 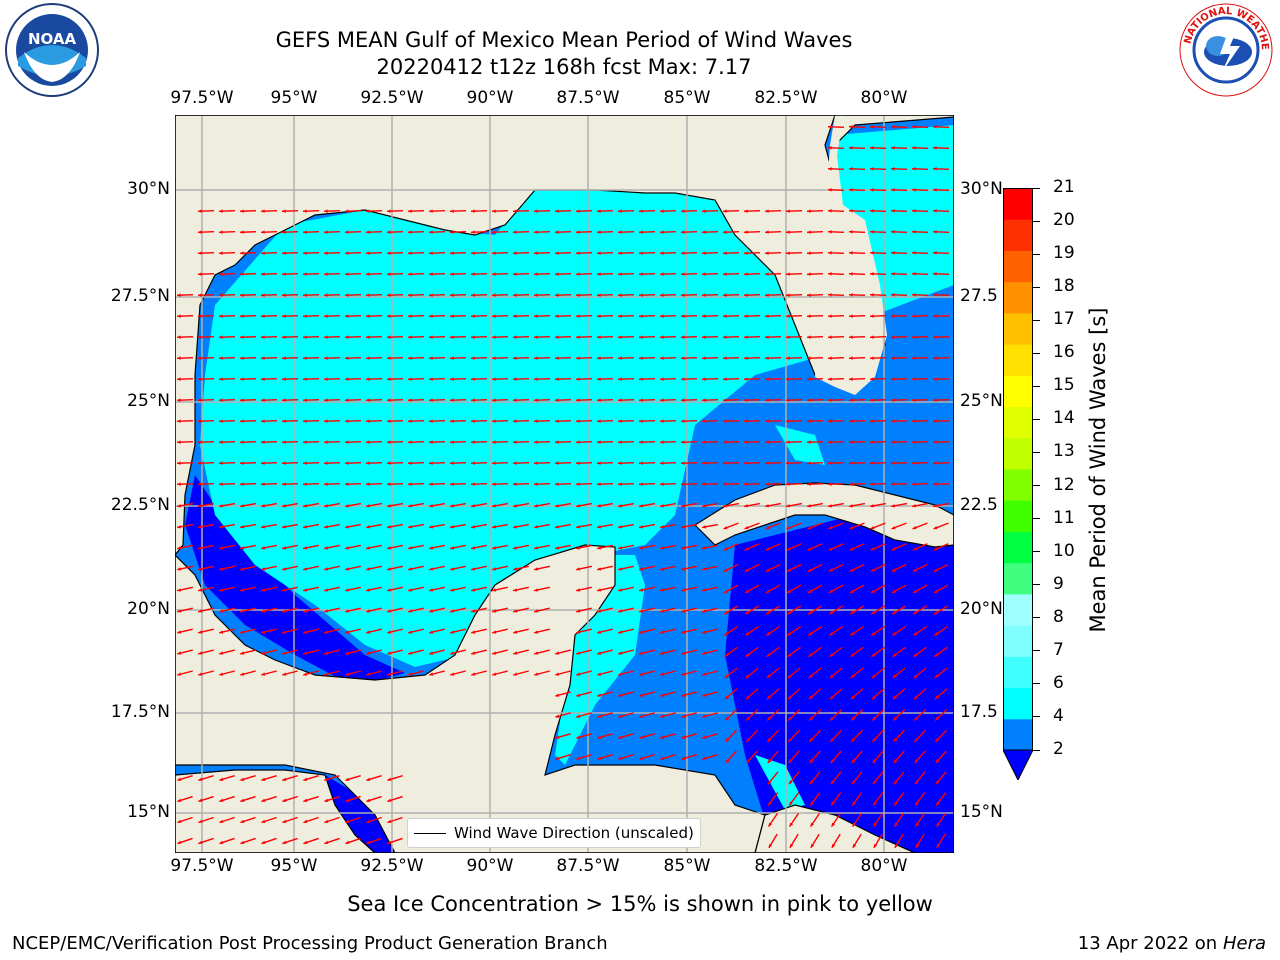 What do you see at coordinates (979, 712) in the screenshot?
I see `lat-right-tick: 17.5` at bounding box center [979, 712].